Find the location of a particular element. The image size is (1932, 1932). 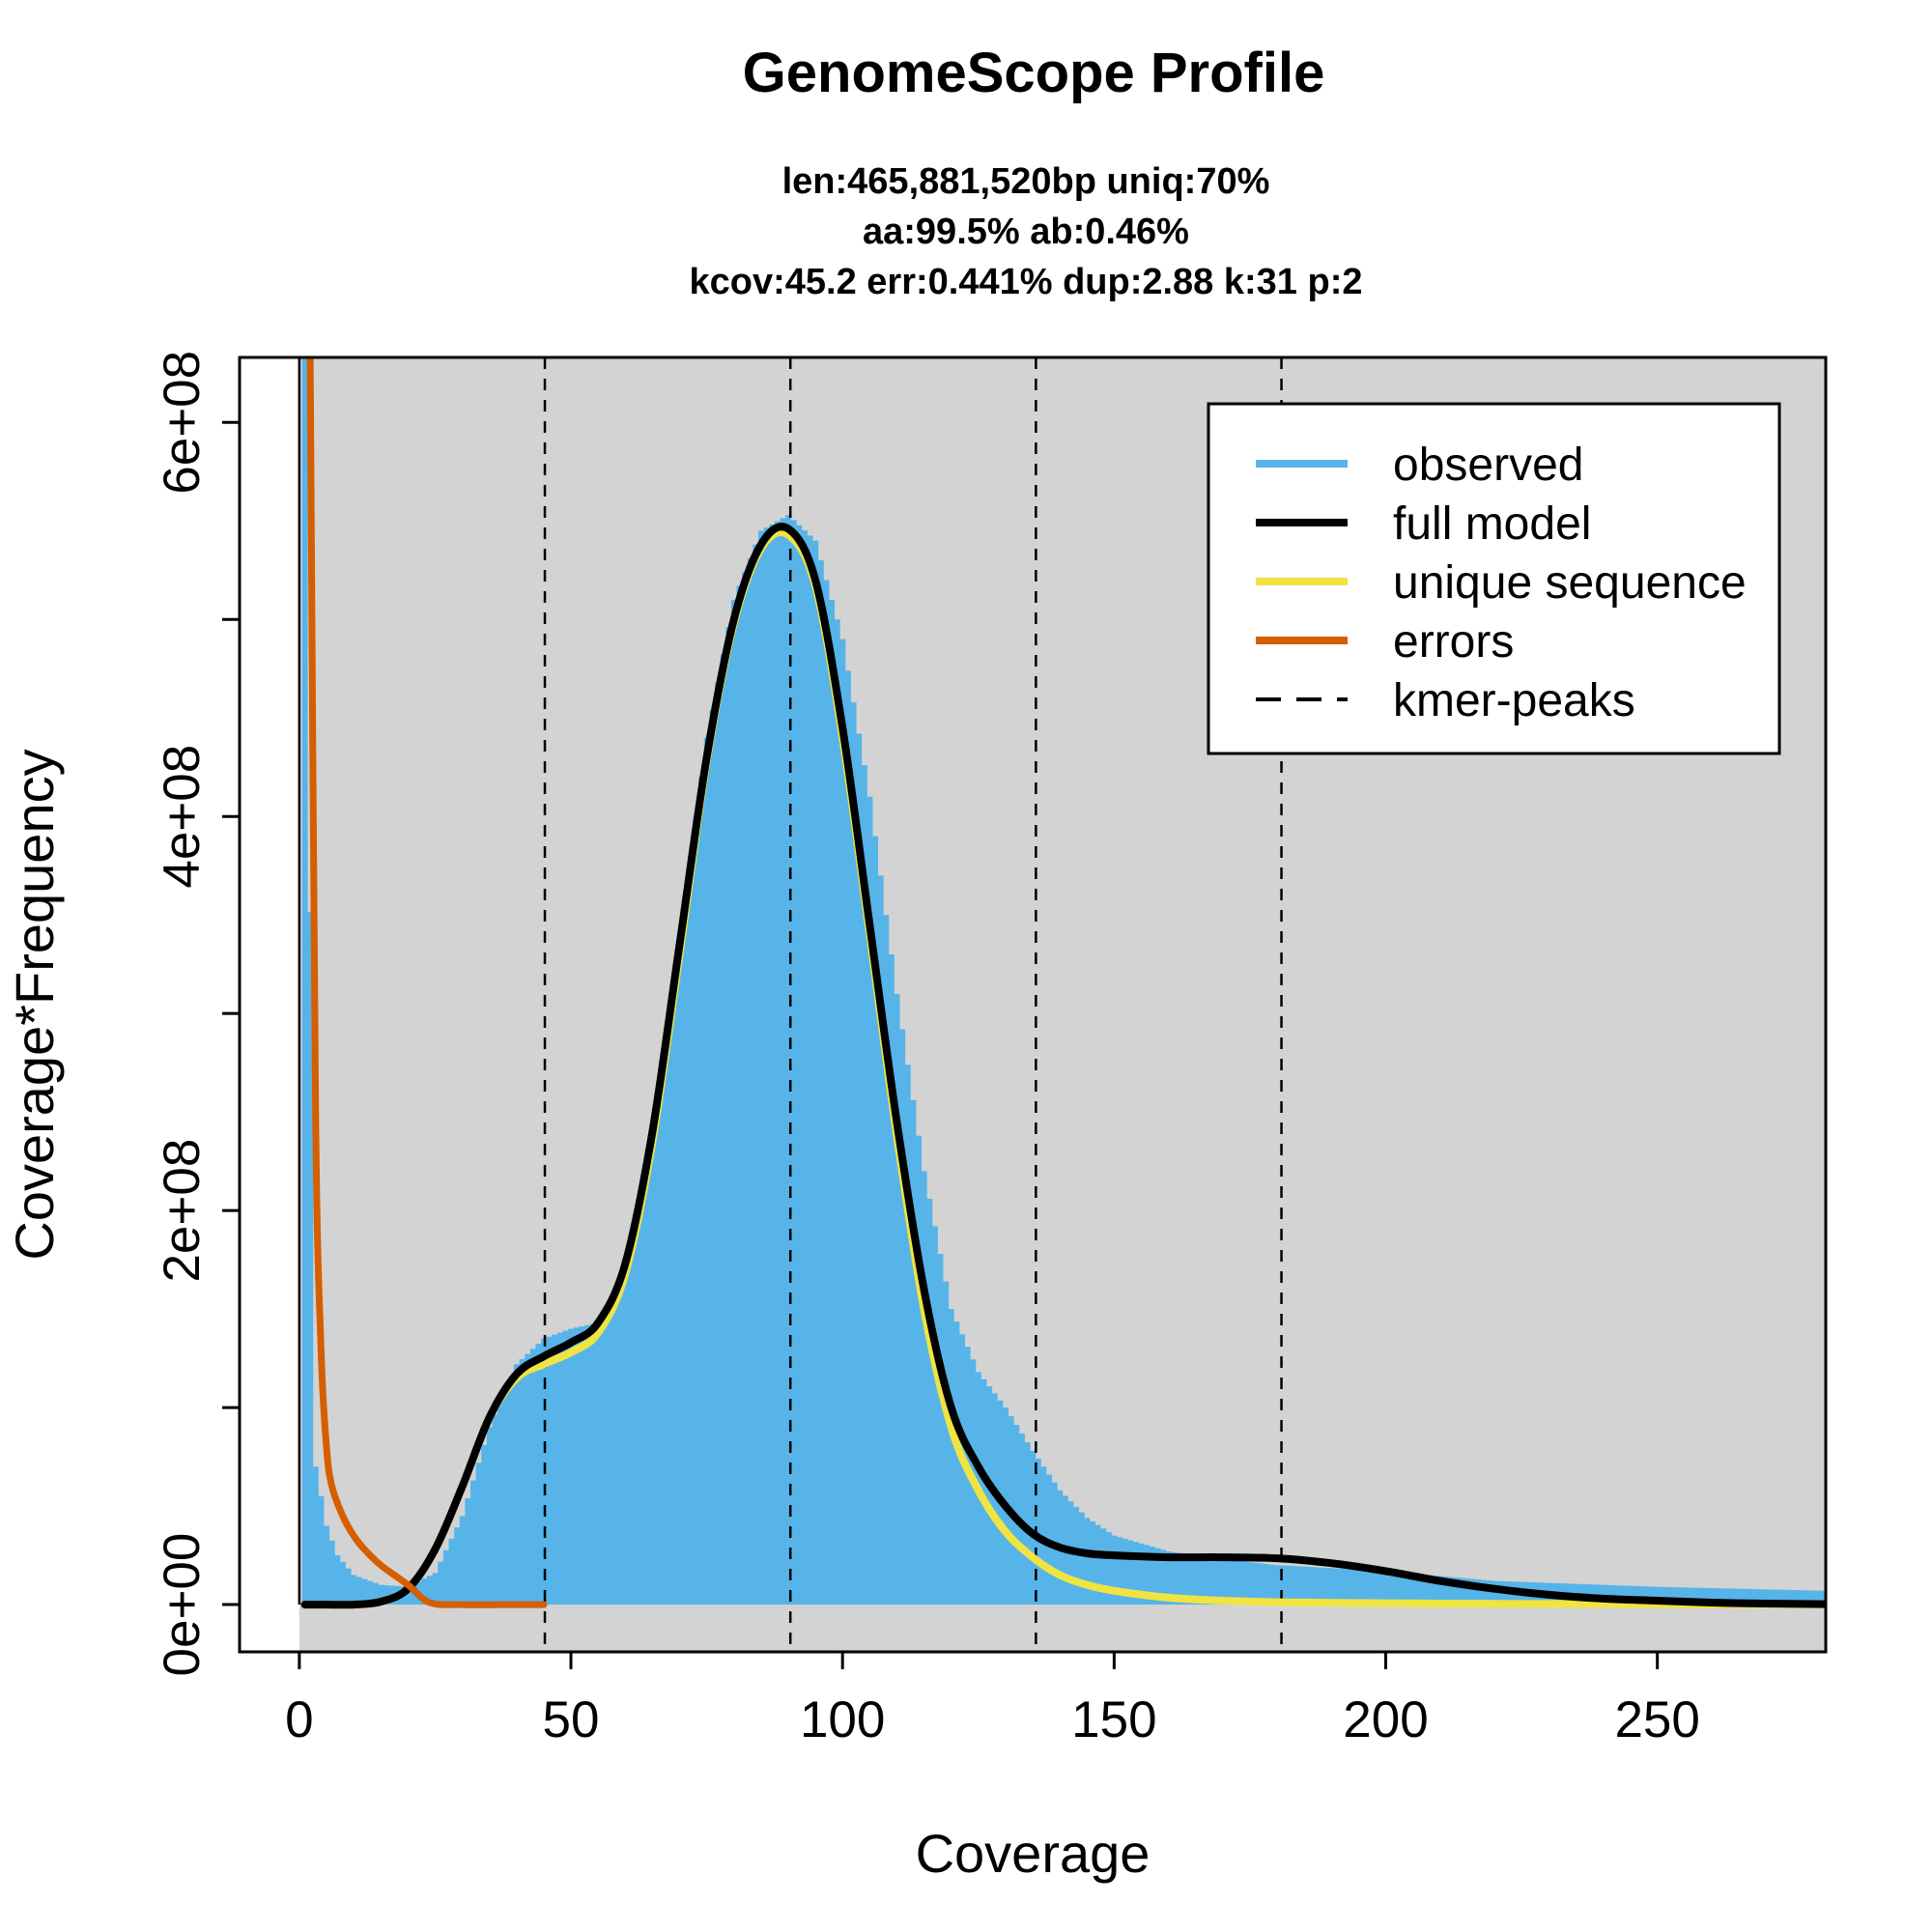

x-axis-label: Coverage is located at coordinates (1033, 1853).